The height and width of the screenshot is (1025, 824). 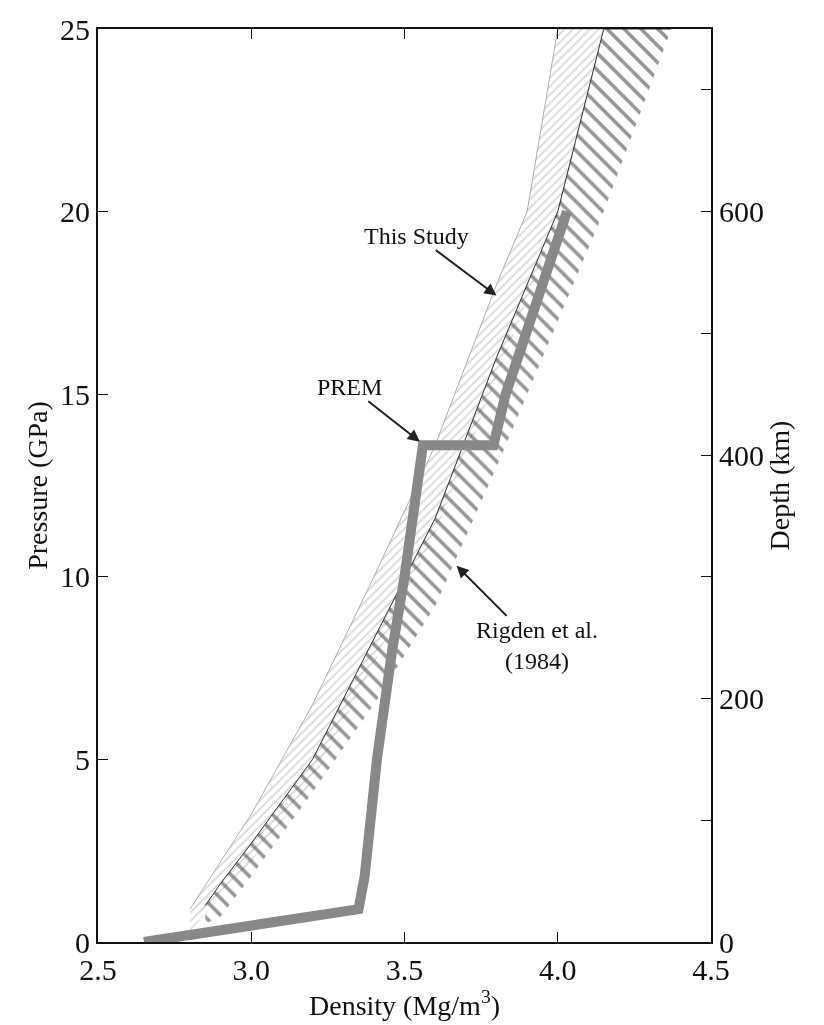 What do you see at coordinates (404, 969) in the screenshot?
I see `x-tick-label: 3.5` at bounding box center [404, 969].